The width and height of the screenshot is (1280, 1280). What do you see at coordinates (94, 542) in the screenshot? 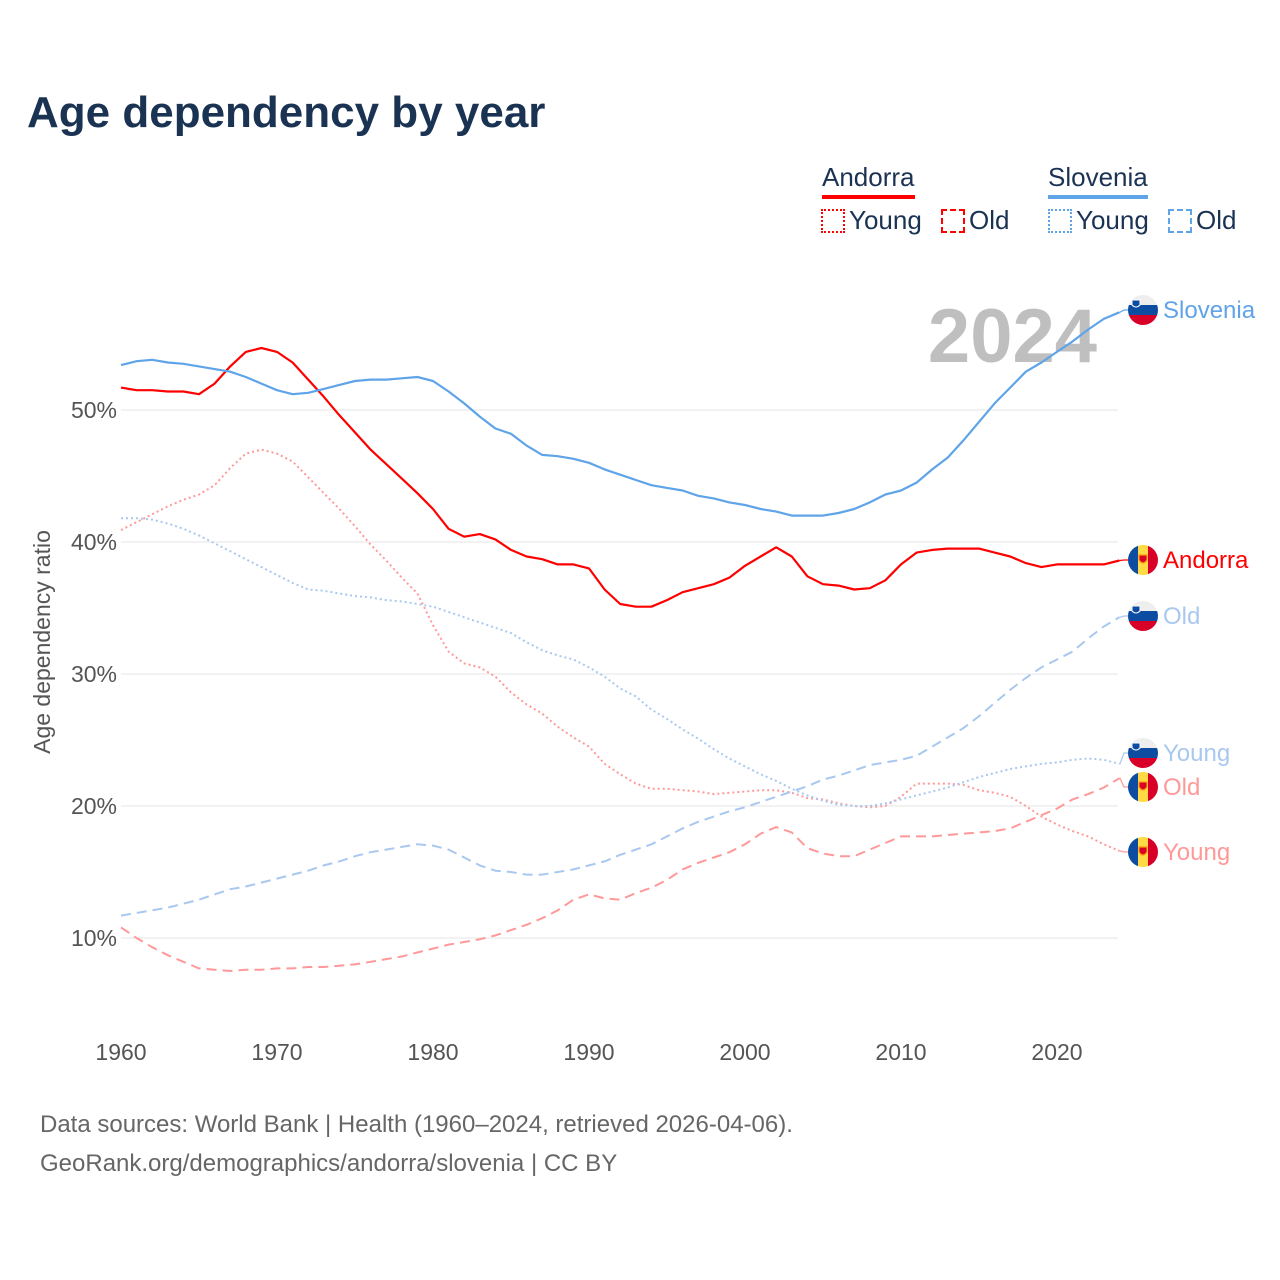
I see `y-tick-label: 40%` at bounding box center [94, 542].